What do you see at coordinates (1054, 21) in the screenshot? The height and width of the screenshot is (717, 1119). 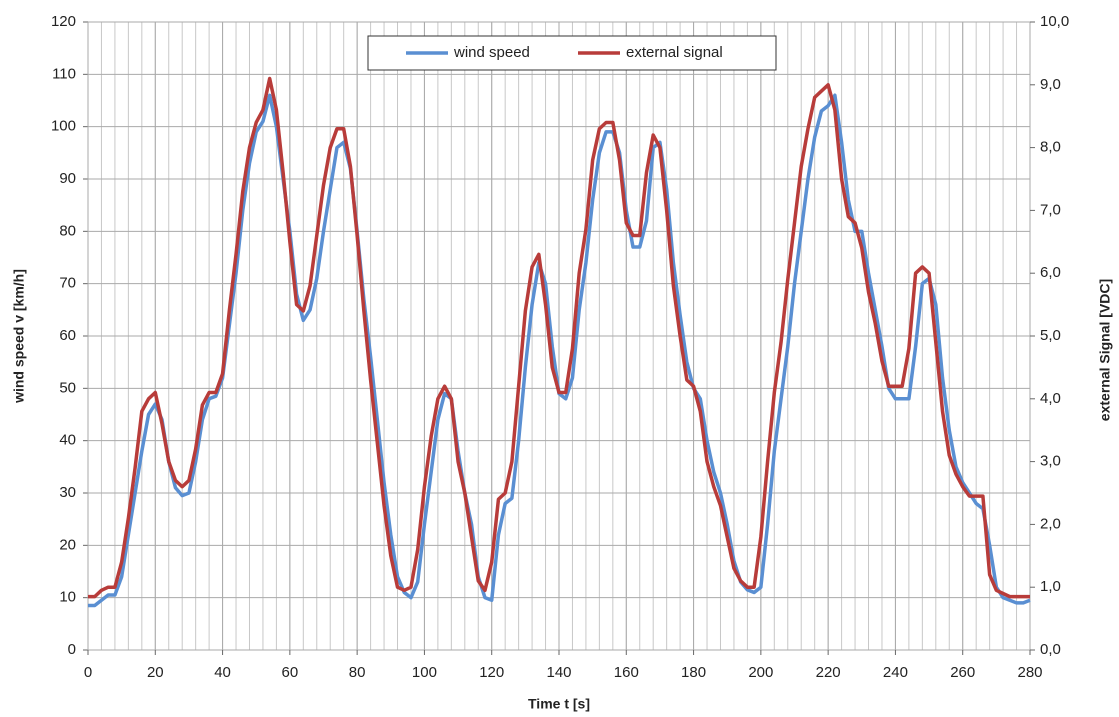 I see `y2-tick-label: 10,0` at bounding box center [1054, 21].